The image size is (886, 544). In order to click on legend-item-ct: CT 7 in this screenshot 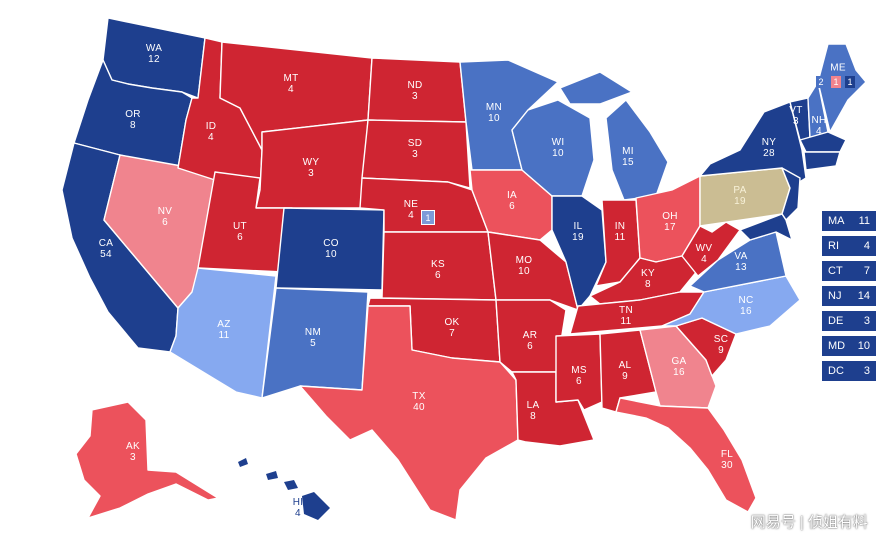, I will do `click(849, 271)`.